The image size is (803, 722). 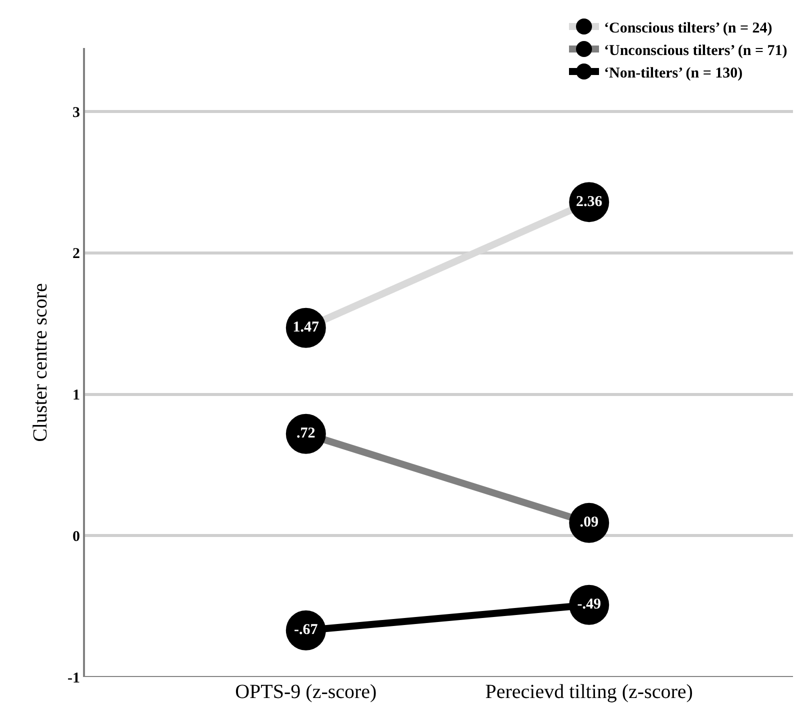 I want to click on legend-label: ‘Unconscious tilters’ (n = 71), so click(x=696, y=50).